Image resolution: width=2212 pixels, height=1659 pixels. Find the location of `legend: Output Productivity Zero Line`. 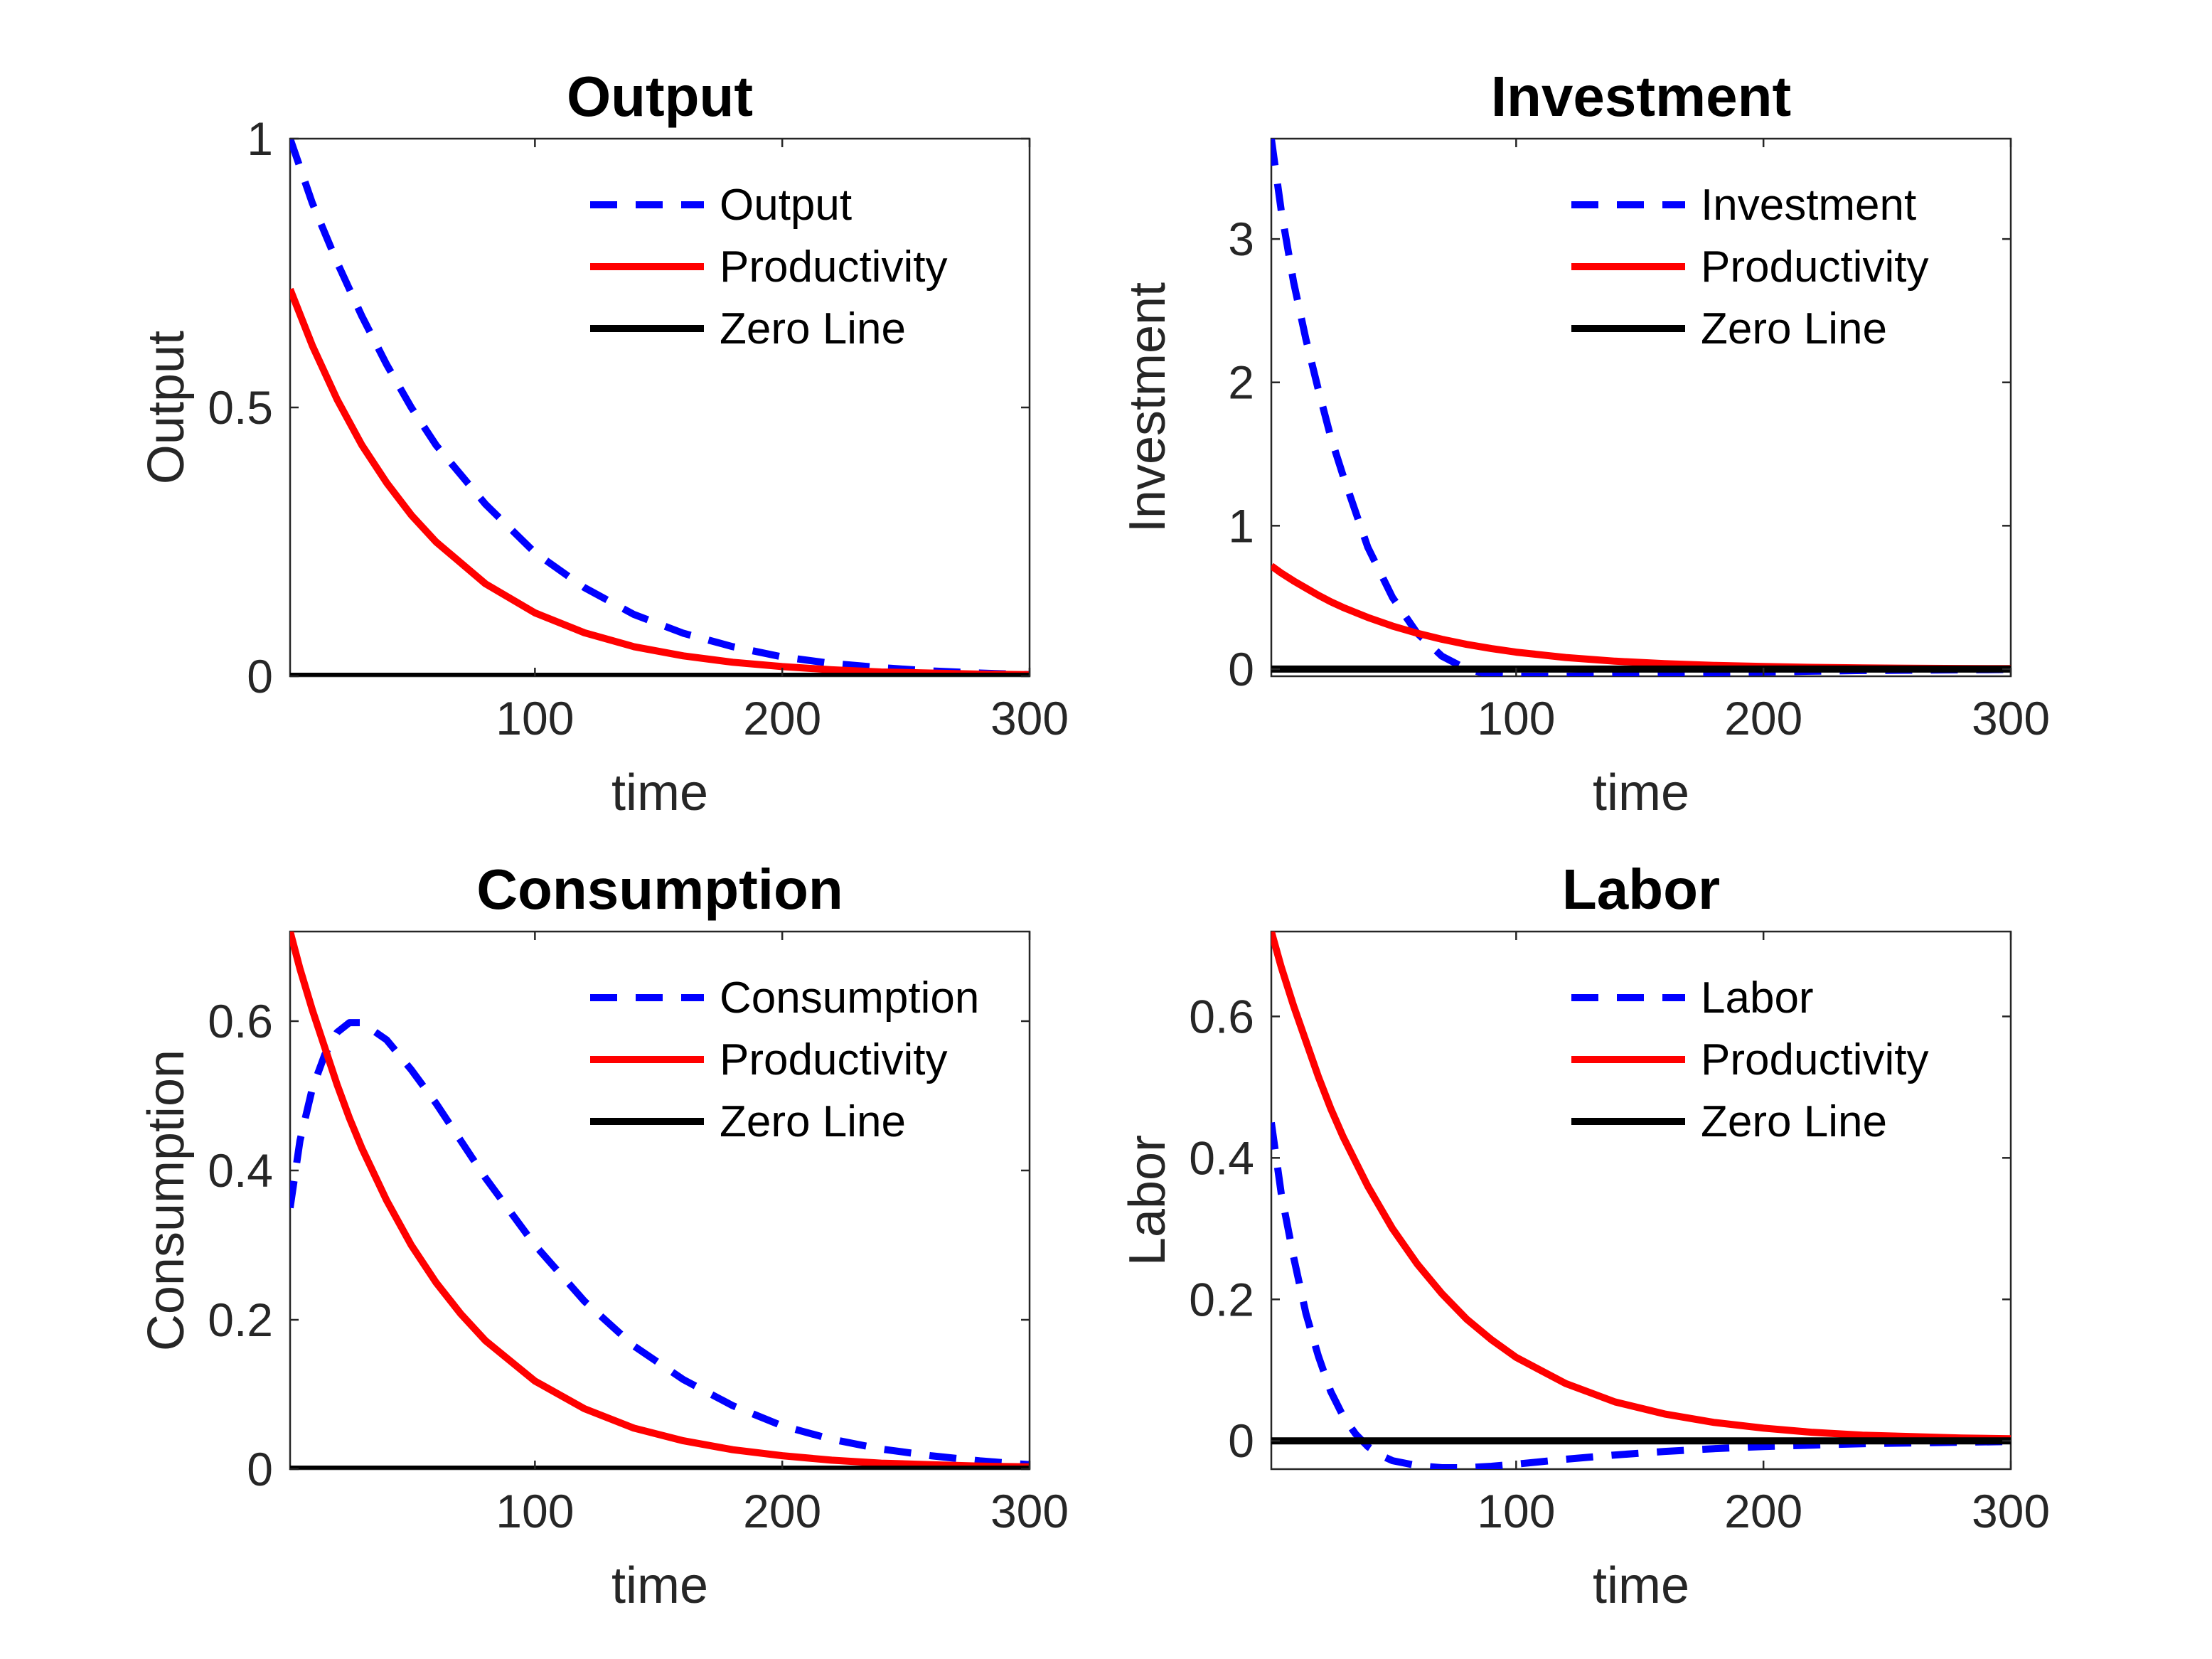

legend: Output Productivity Zero Line is located at coordinates (768, 267).